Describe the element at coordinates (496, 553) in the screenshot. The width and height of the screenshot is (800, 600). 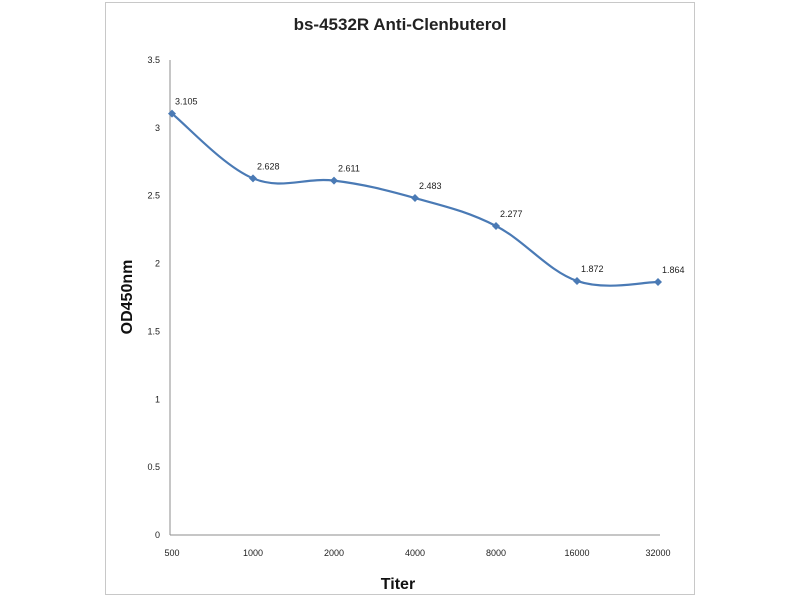
I see `x-tick-label: 8000` at that location.